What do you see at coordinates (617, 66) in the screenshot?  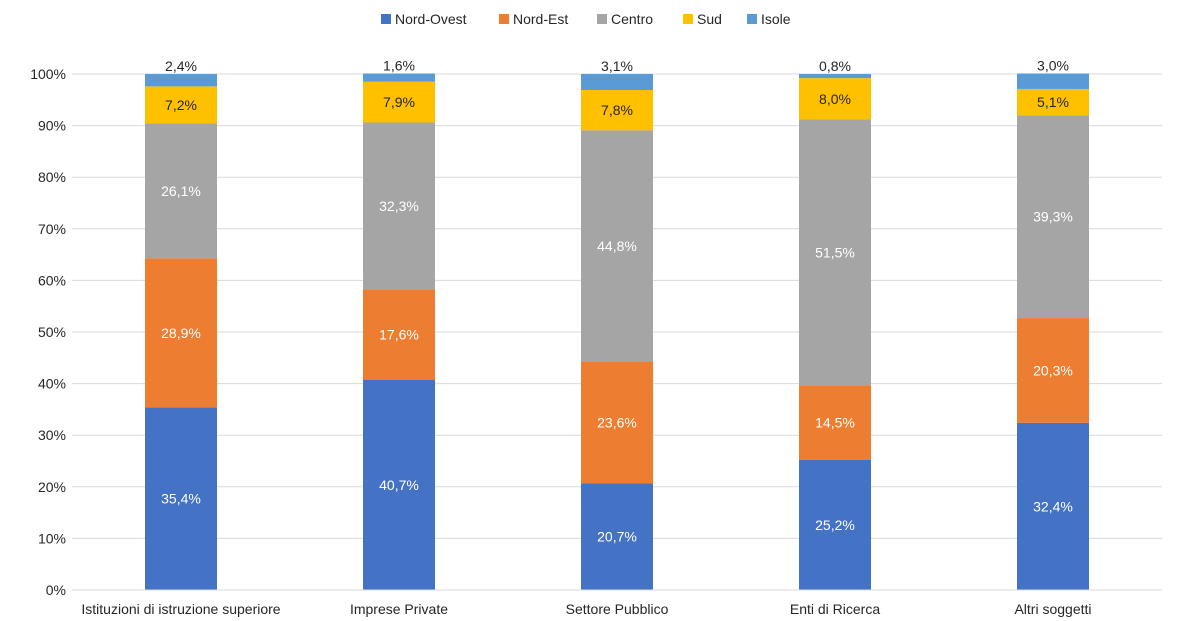 I see `data-label: 3,1%` at bounding box center [617, 66].